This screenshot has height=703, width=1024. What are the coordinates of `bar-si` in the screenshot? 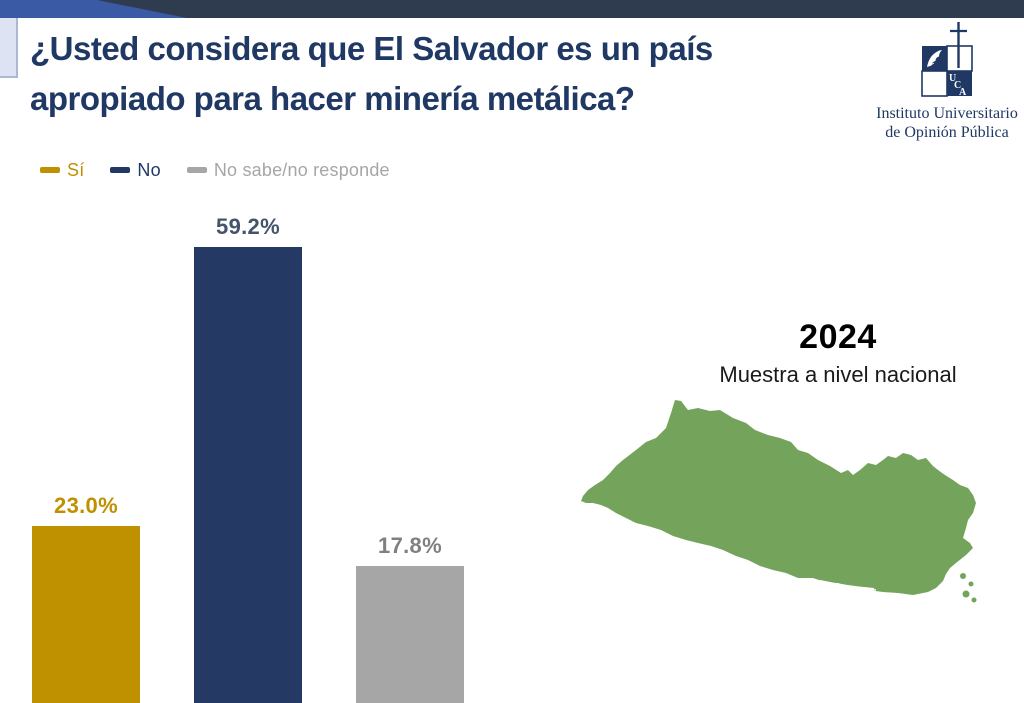 It's located at (86, 614).